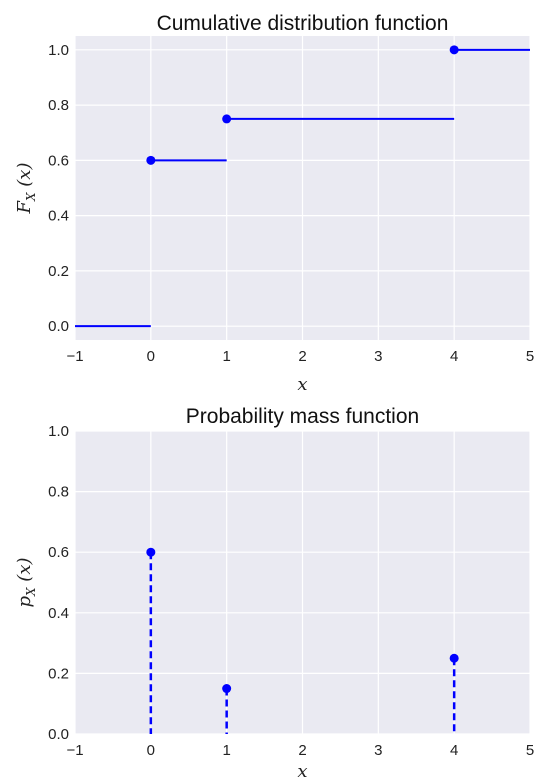 The height and width of the screenshot is (780, 535). Describe the element at coordinates (454, 750) in the screenshot. I see `pmf-x-tick-label: 4` at that location.